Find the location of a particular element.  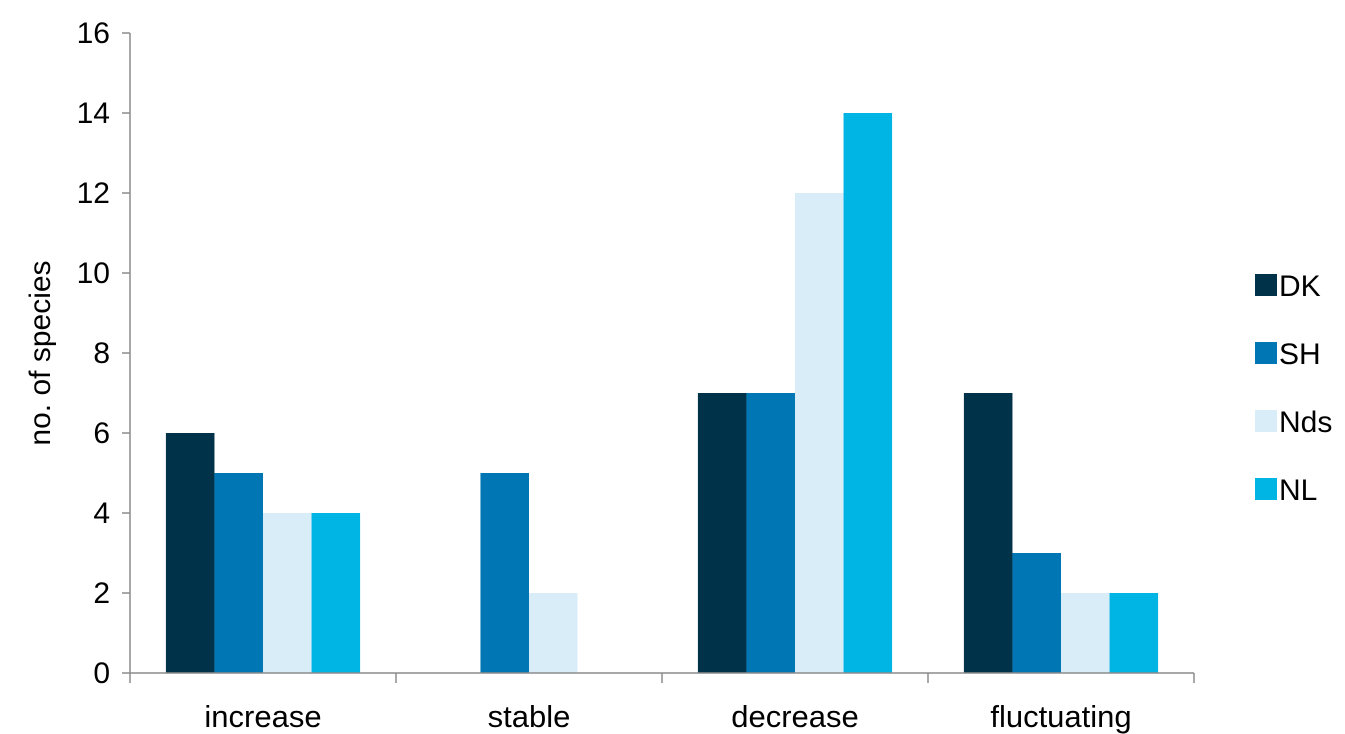

legend-label-sh: SH is located at coordinates (1300, 354).